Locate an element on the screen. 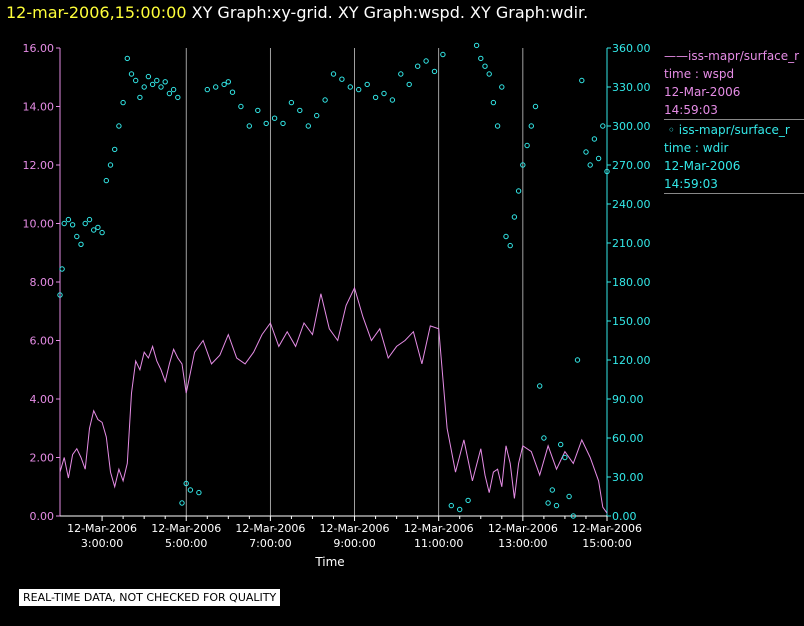 Image resolution: width=804 pixels, height=626 pixels. right-tick-label: 330.00 is located at coordinates (631, 87).